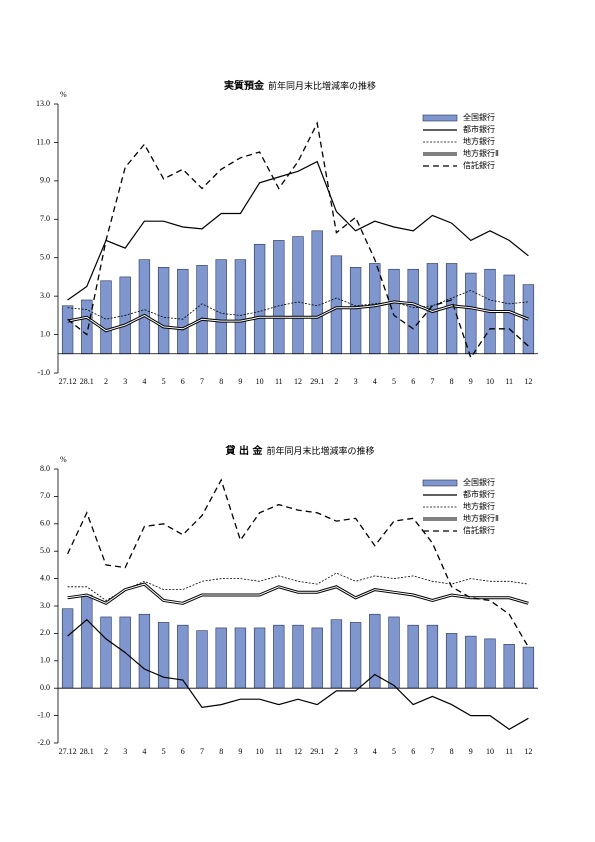 This screenshot has width=595, height=842. Describe the element at coordinates (240, 381) in the screenshot. I see `x-tick-label: 9` at that location.